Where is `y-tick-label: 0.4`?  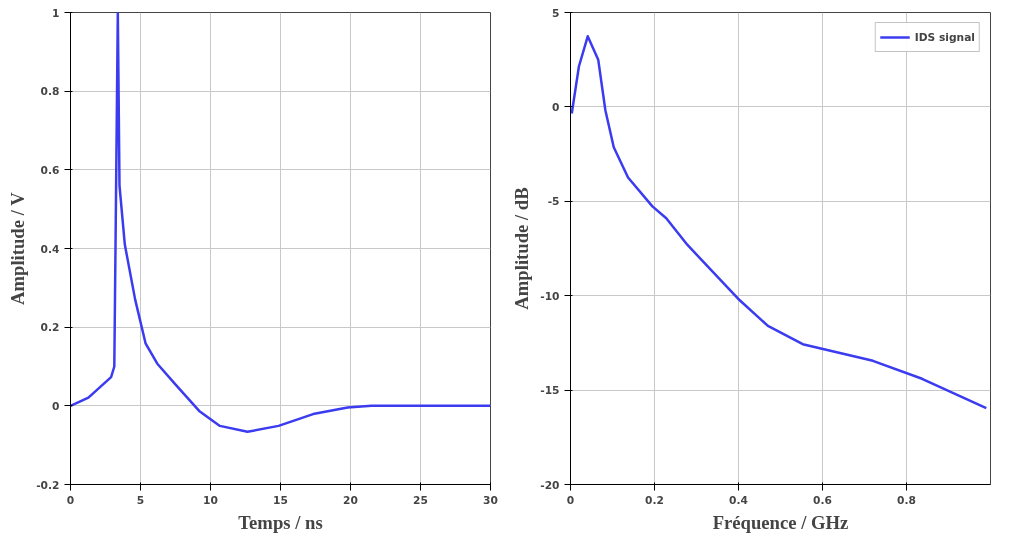 y-tick-label: 0.4 is located at coordinates (50, 249).